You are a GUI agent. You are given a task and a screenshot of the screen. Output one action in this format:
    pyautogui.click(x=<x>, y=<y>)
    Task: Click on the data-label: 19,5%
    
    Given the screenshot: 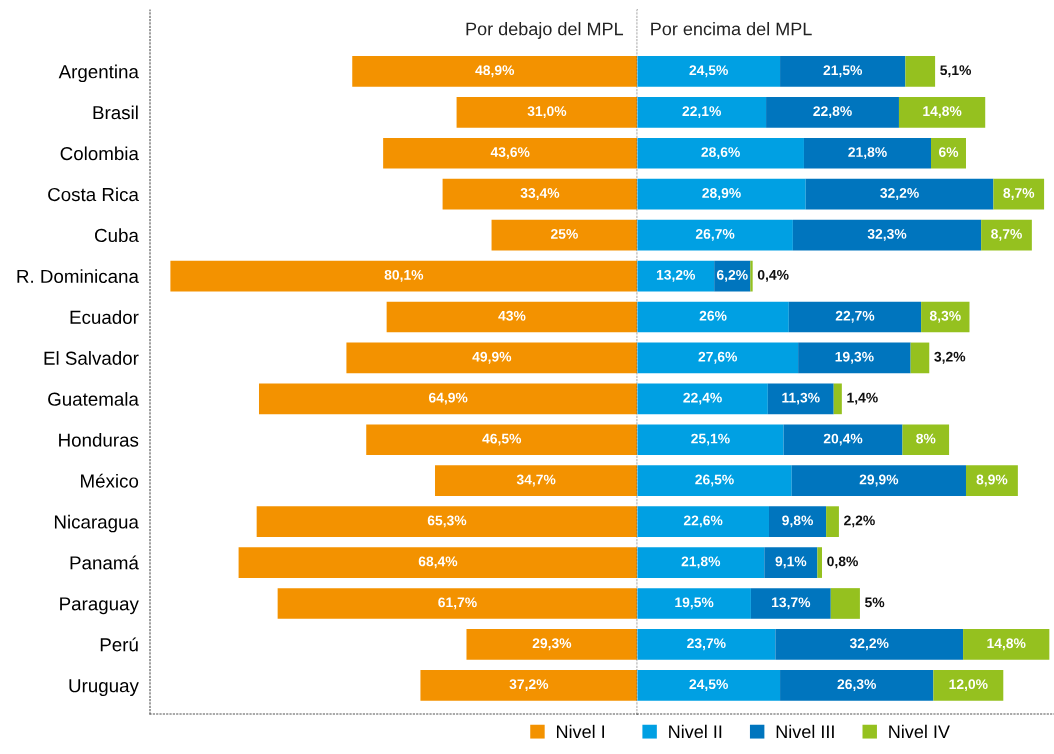 What is the action you would take?
    pyautogui.click(x=694, y=603)
    